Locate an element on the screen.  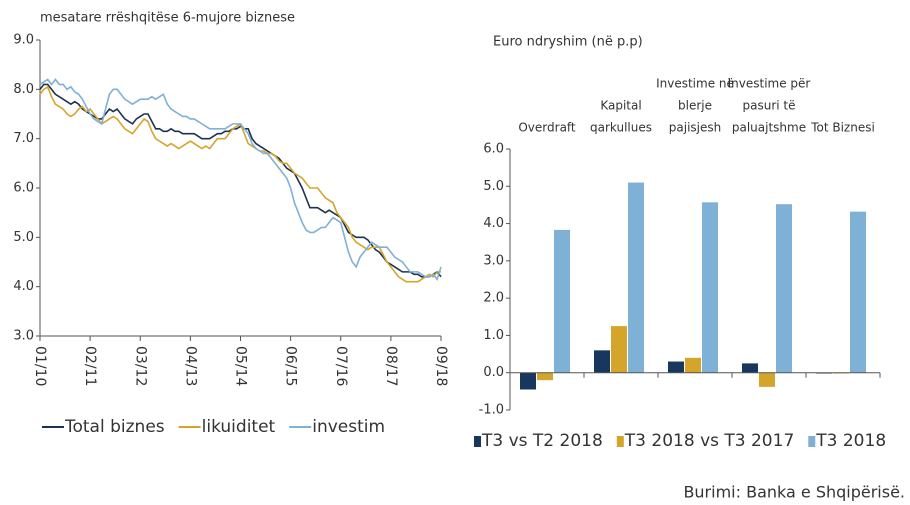
category-label: Investime në is located at coordinates (695, 84).